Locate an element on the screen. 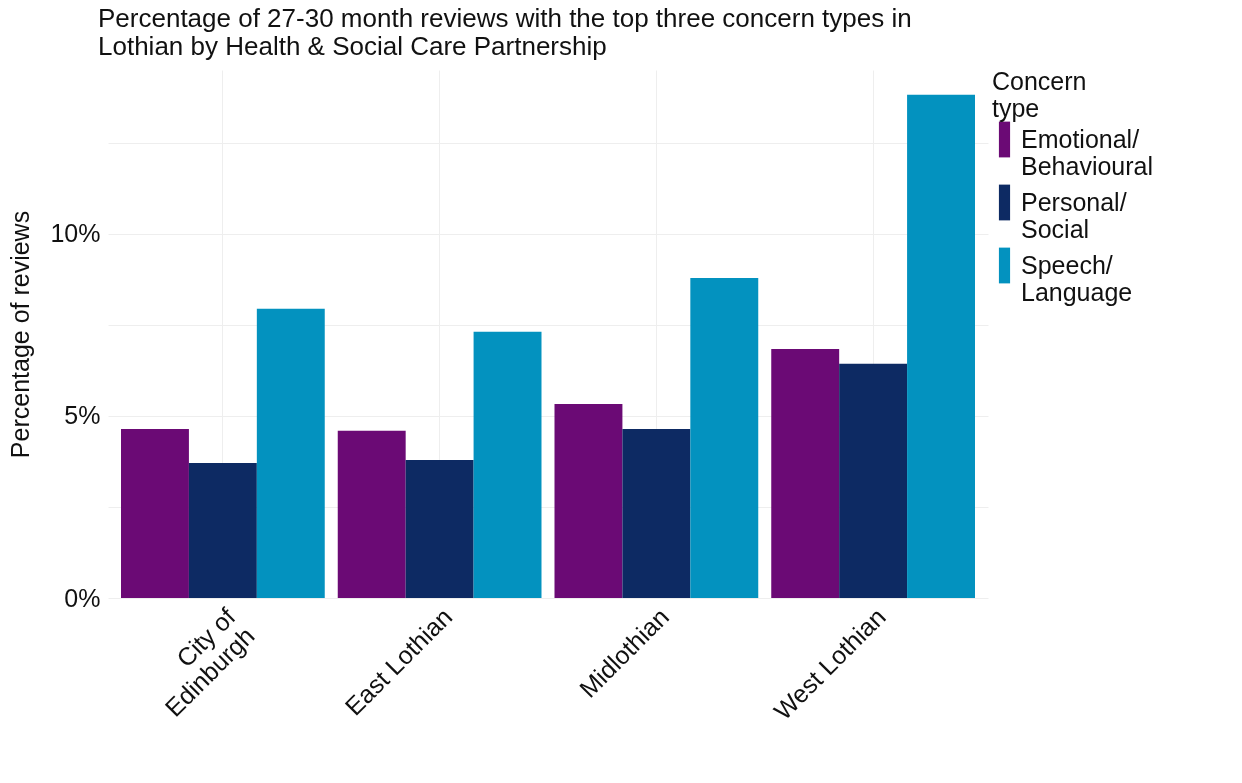  y-axis-title: Percentage of reviews is located at coordinates (20, 334).